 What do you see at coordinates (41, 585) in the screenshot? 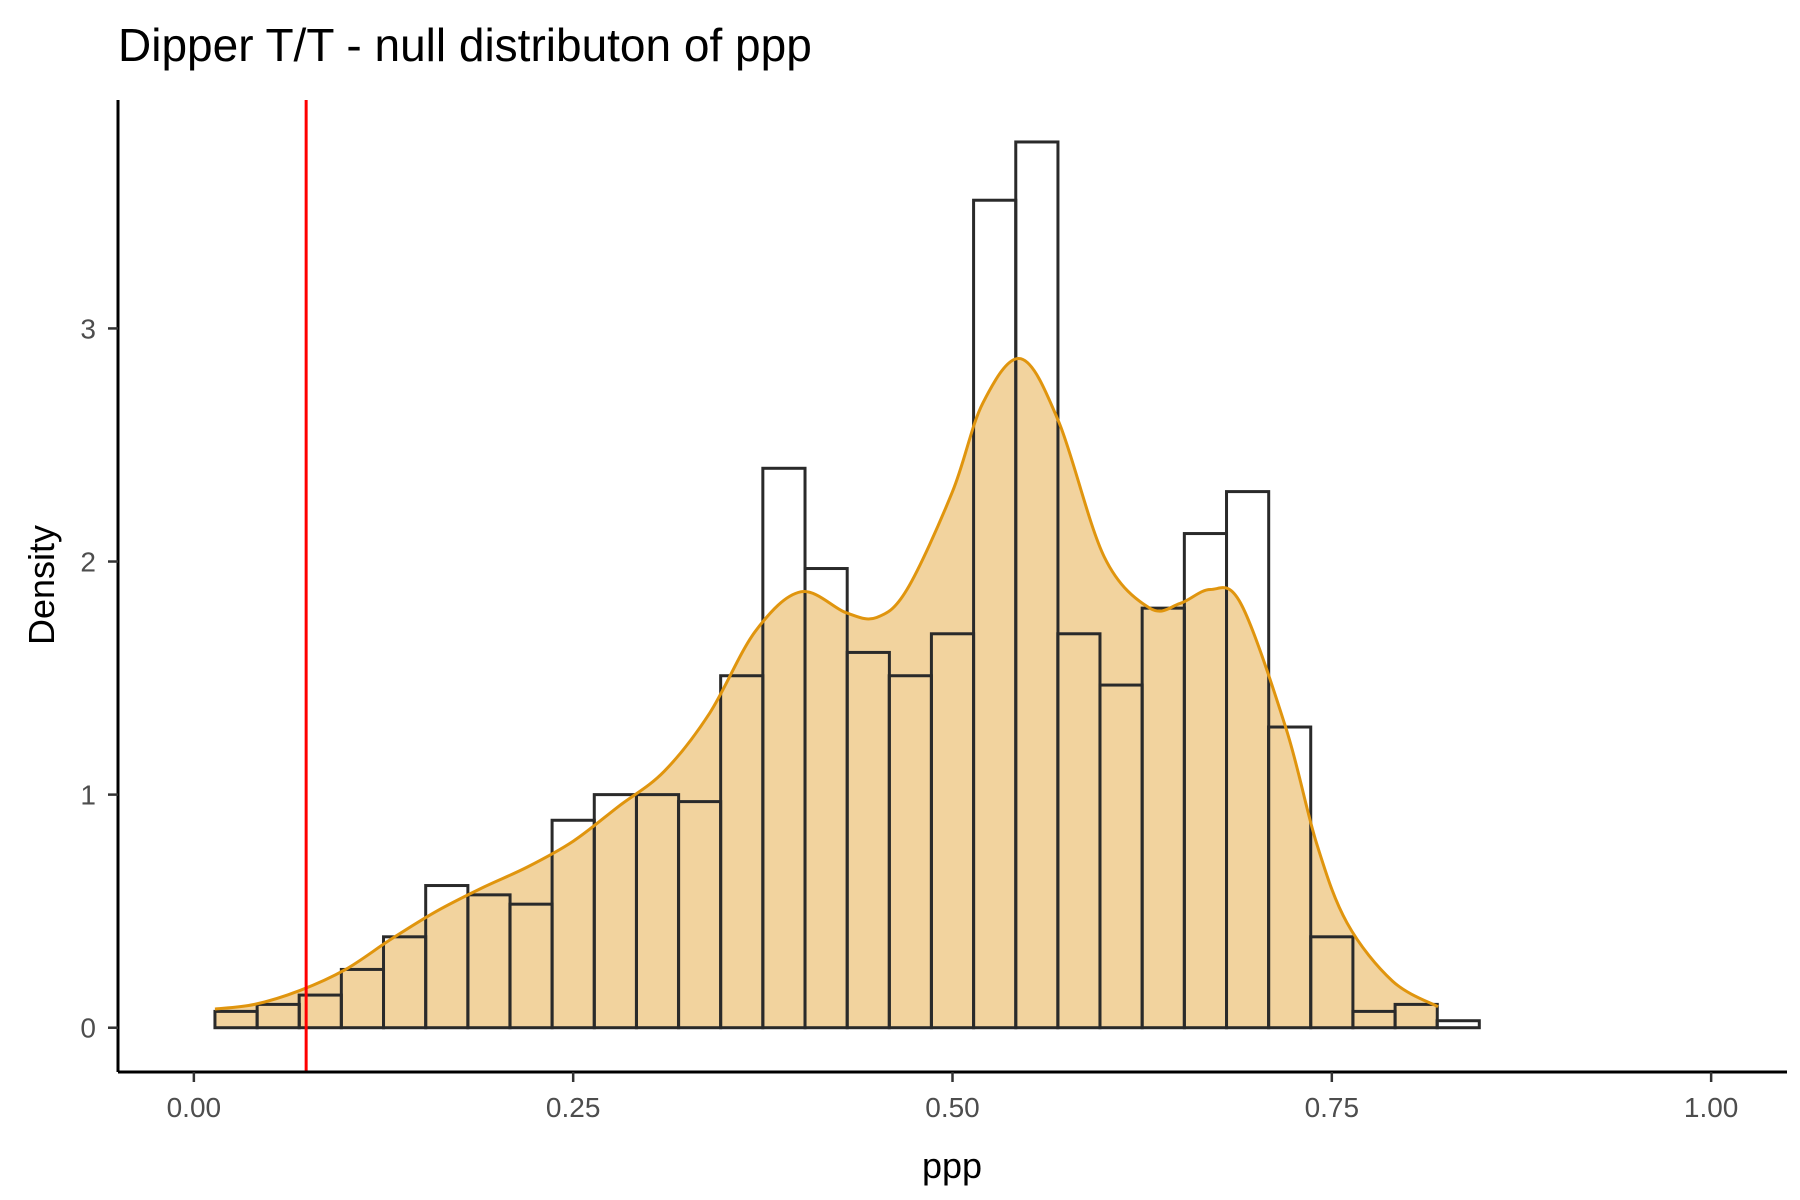
I see `y-axis-title: Density` at bounding box center [41, 585].